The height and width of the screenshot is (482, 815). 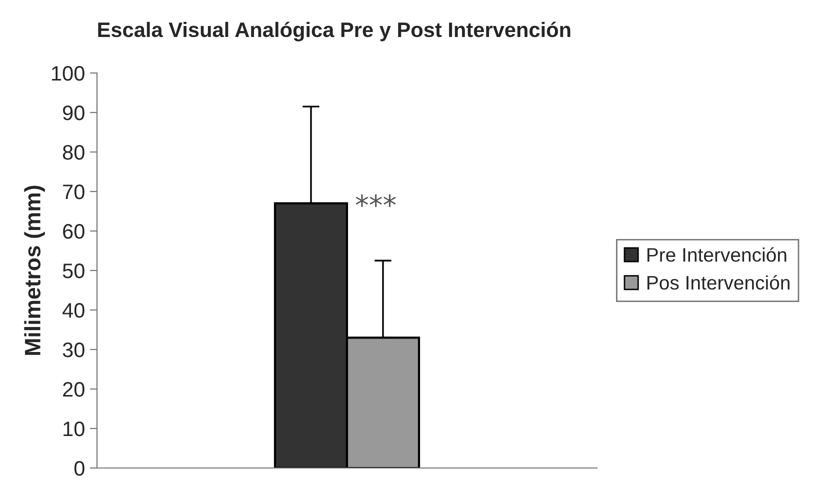 What do you see at coordinates (68, 73) in the screenshot?
I see `y-tick-label: 100` at bounding box center [68, 73].